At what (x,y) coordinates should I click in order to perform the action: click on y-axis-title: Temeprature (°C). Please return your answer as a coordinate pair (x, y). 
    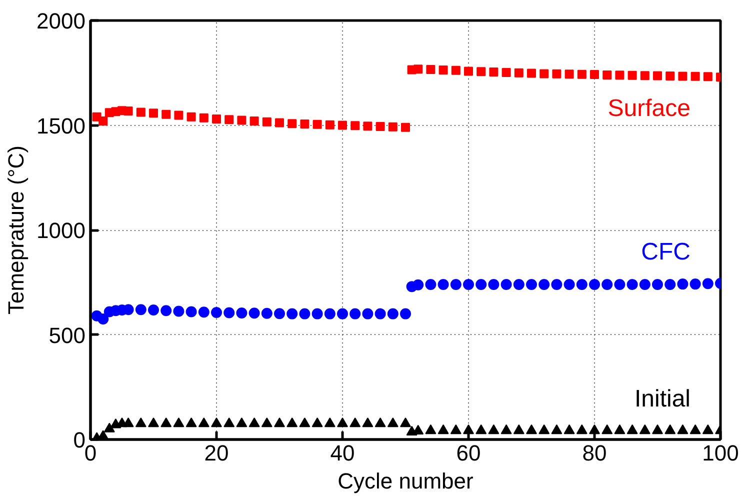
    Looking at the image, I should click on (16, 230).